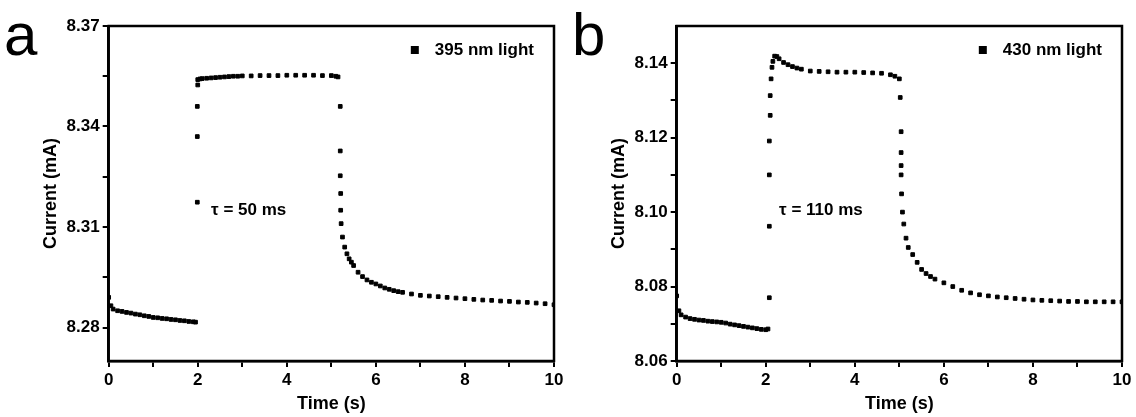 Image resolution: width=1136 pixels, height=417 pixels. Describe the element at coordinates (651, 360) in the screenshot. I see `y-tick-label: 8.06` at that location.